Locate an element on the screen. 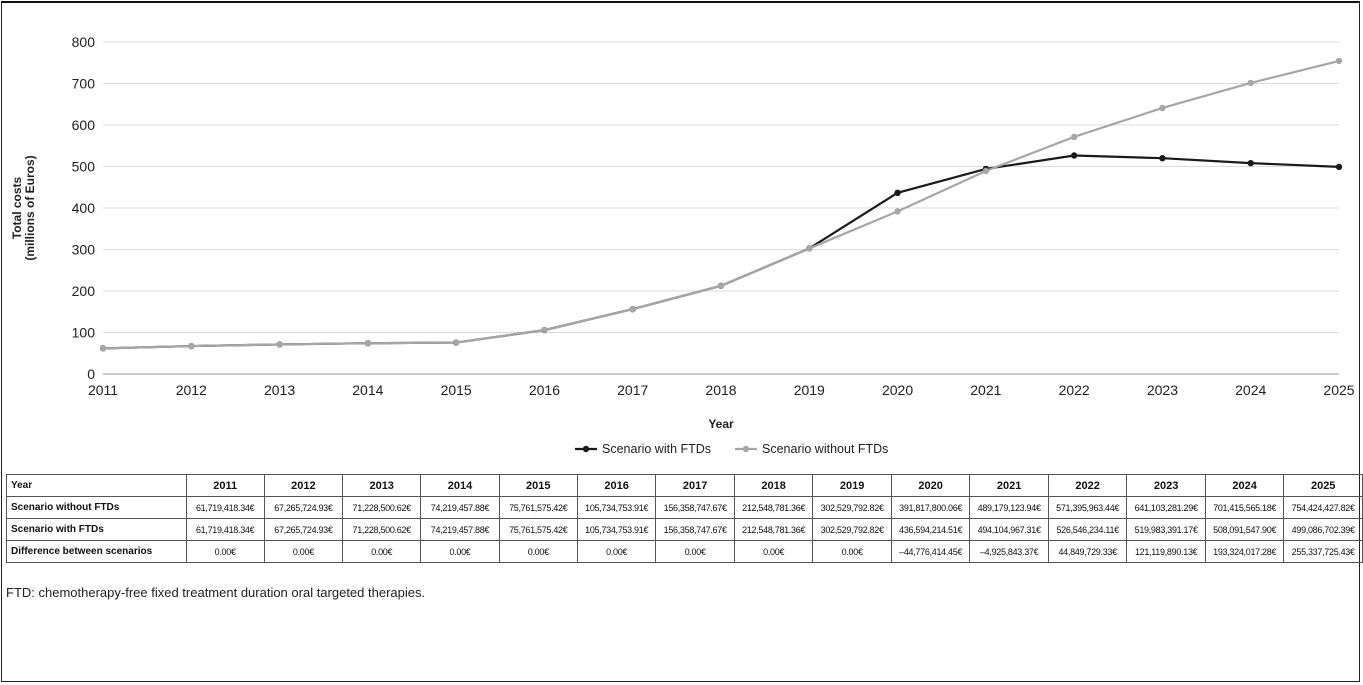 Image resolution: width=1363 pixels, height=685 pixels. table-cell: 494,104,967.31€ is located at coordinates (1009, 529).